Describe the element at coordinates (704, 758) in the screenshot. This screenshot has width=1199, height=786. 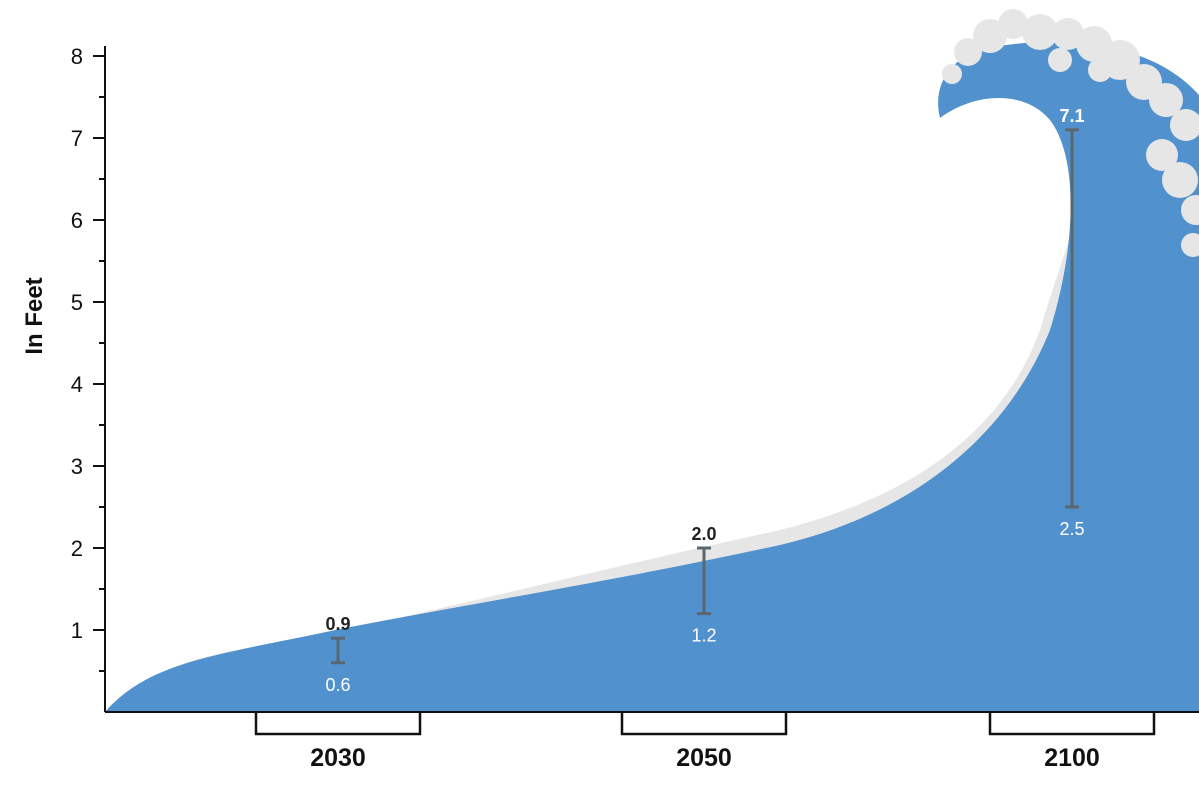
I see `x-tick-label-2050: 2050` at that location.